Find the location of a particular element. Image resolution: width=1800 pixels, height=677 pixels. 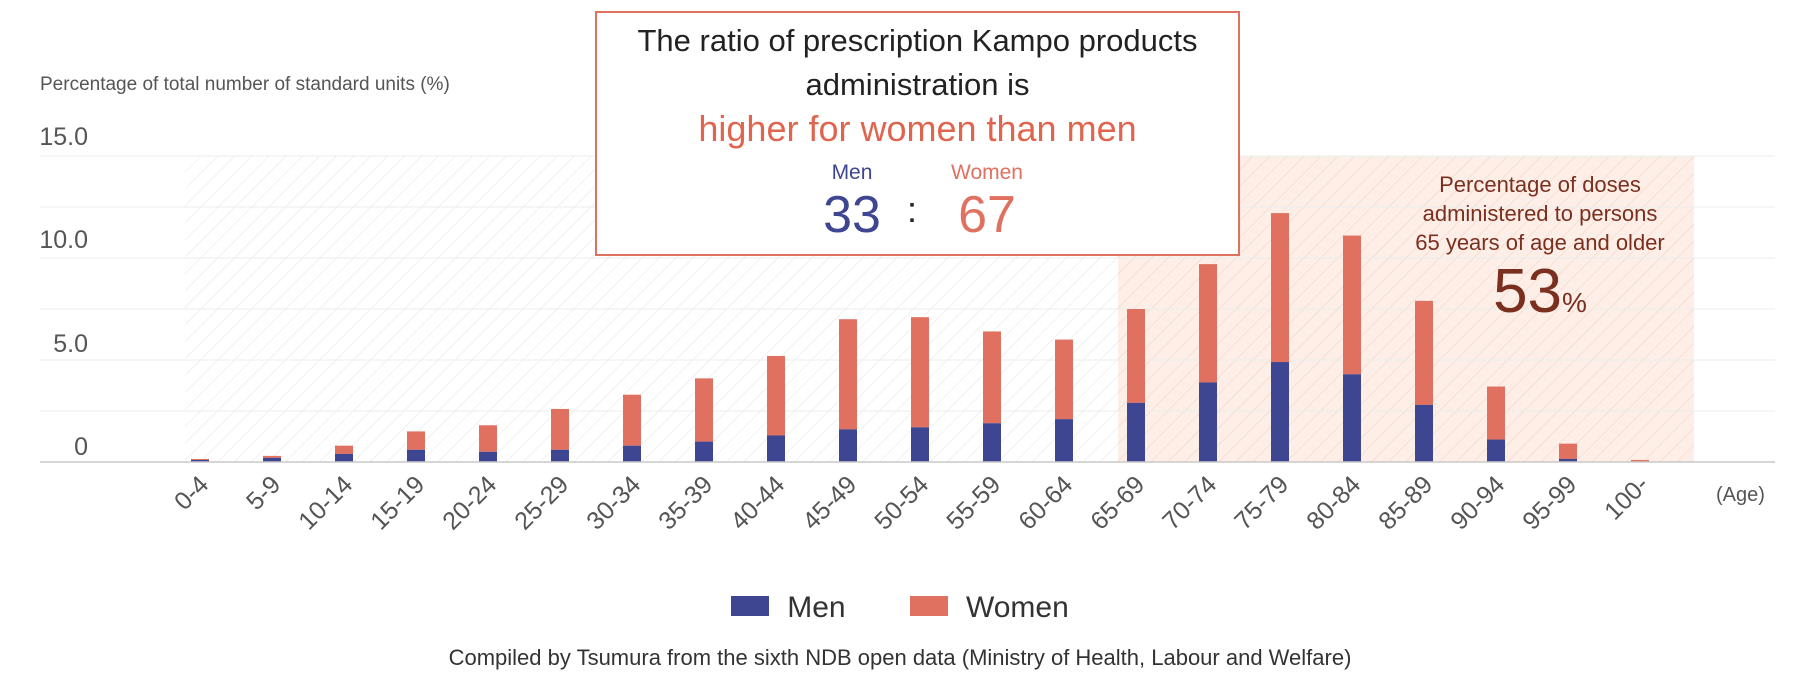

legend-item-women: Women is located at coordinates (989, 608).